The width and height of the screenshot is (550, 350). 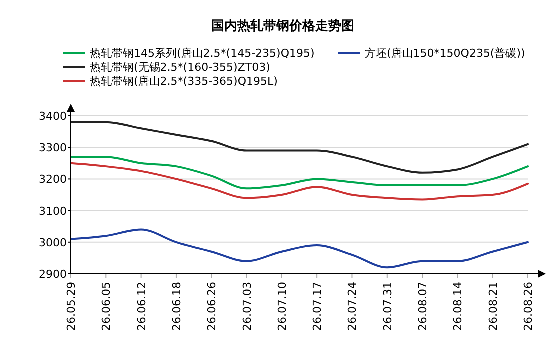 I want to click on x-tick-label: 26.08.07, so click(x=423, y=306).